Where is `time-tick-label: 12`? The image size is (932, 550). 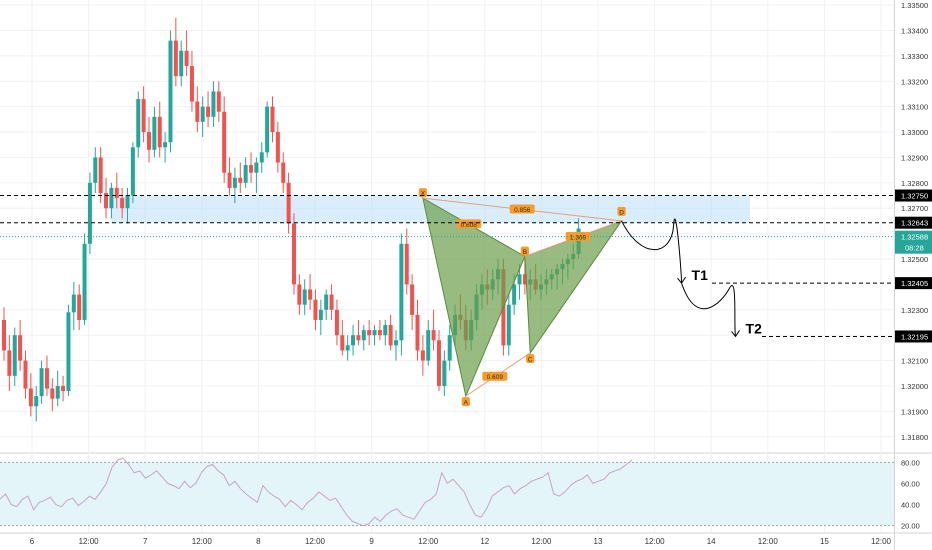 time-tick-label: 12 is located at coordinates (484, 541).